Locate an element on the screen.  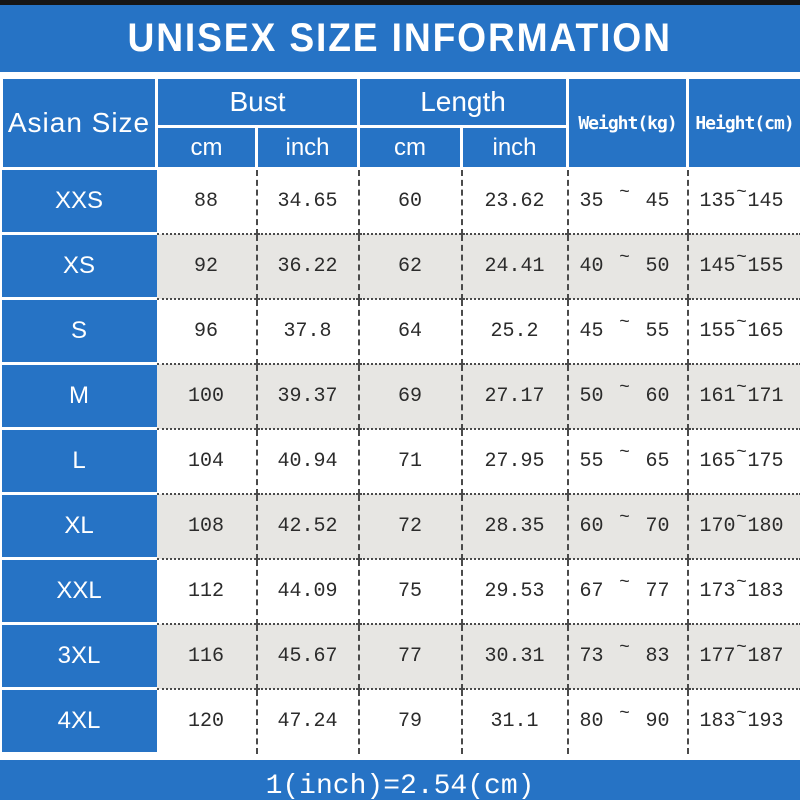
table-row: XXS 88 34.65 60 23.62 35 ~45 135 ~145 is located at coordinates (400, 201).